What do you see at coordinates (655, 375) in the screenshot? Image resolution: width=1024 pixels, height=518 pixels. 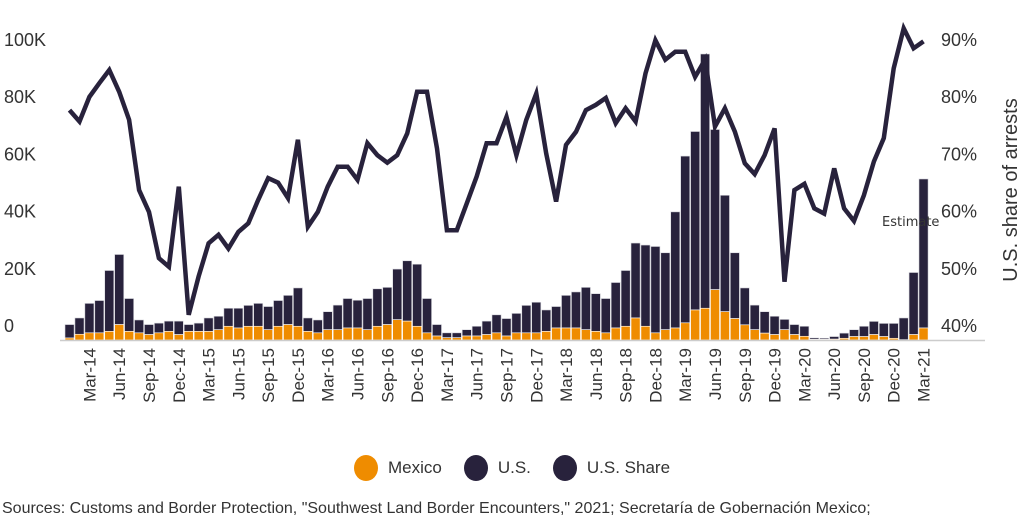 I see `x-tick-label: Dec-18` at bounding box center [655, 375].